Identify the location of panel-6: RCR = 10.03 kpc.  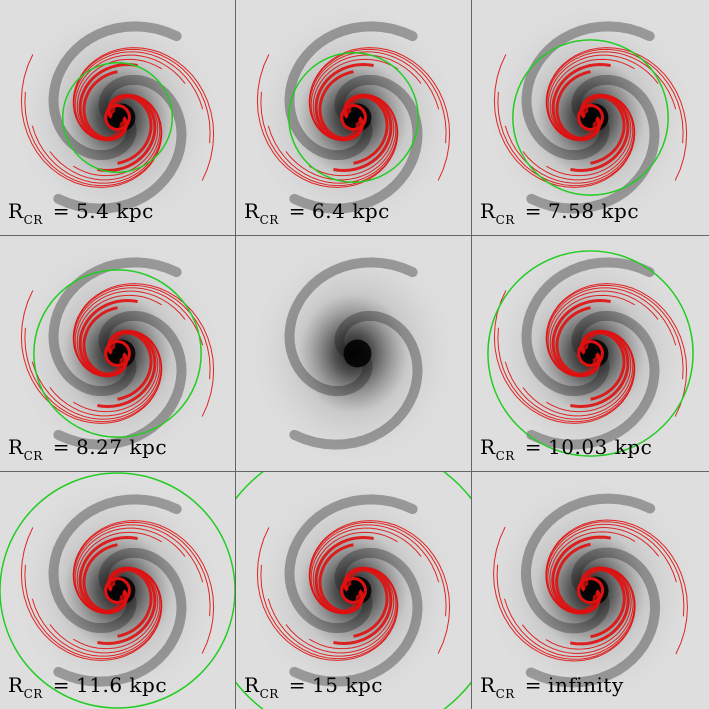
(590, 354).